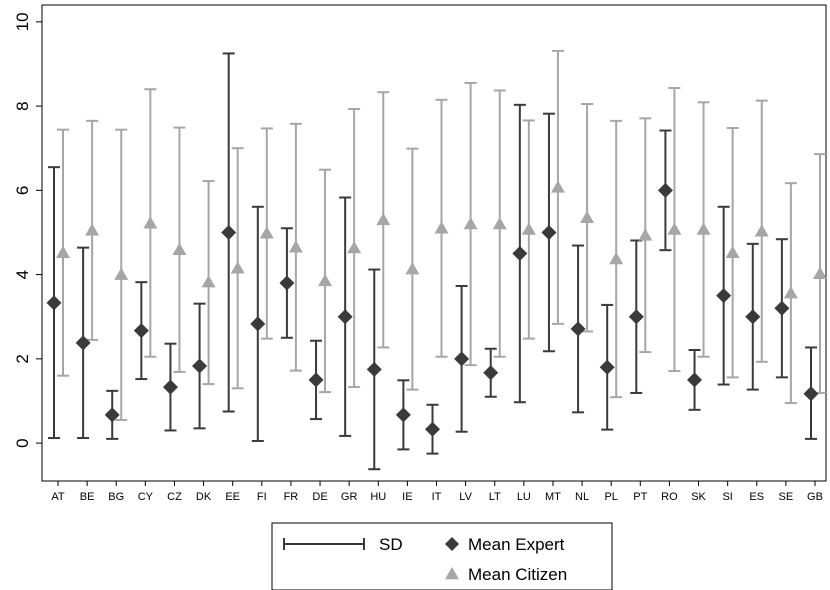 The height and width of the screenshot is (590, 830). What do you see at coordinates (116, 497) in the screenshot?
I see `x-tick-label: BG` at bounding box center [116, 497].